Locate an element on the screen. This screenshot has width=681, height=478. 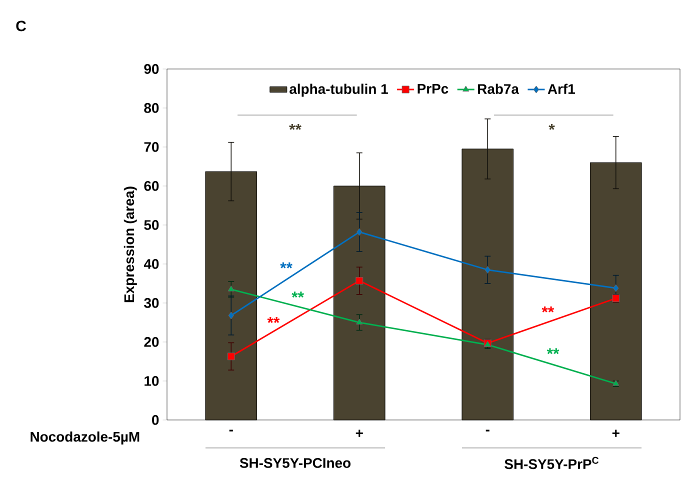
annotation: * is located at coordinates (551, 127).